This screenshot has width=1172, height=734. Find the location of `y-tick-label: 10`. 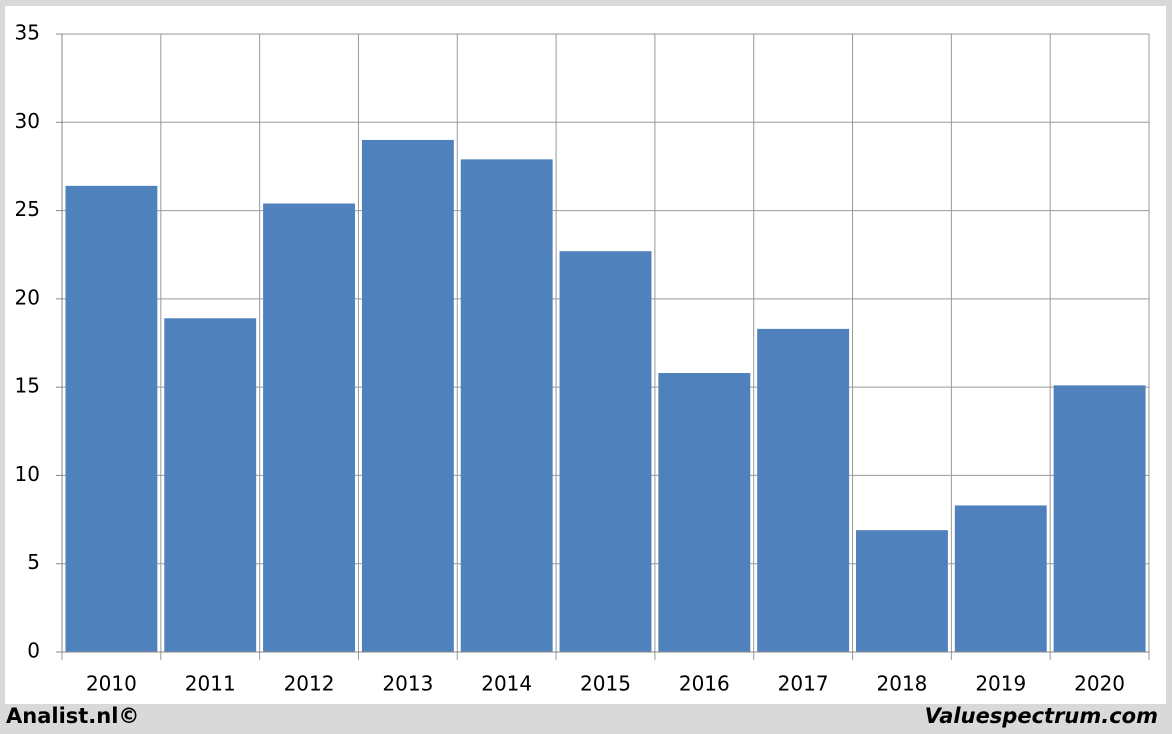

y-tick-label: 10 is located at coordinates (27, 474).